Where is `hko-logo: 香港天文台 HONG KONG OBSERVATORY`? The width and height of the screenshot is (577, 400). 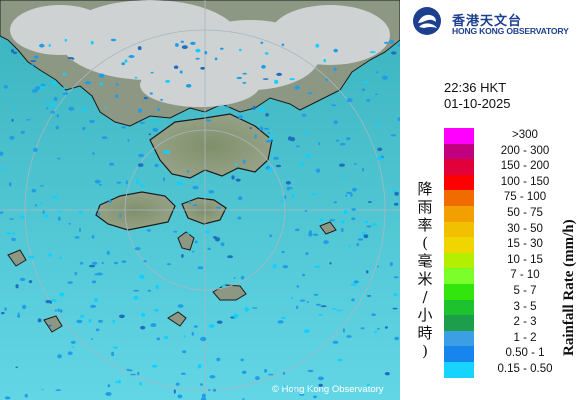
hko-logo: 香港天文台 HONG KONG OBSERVATORY is located at coordinates (494, 22).